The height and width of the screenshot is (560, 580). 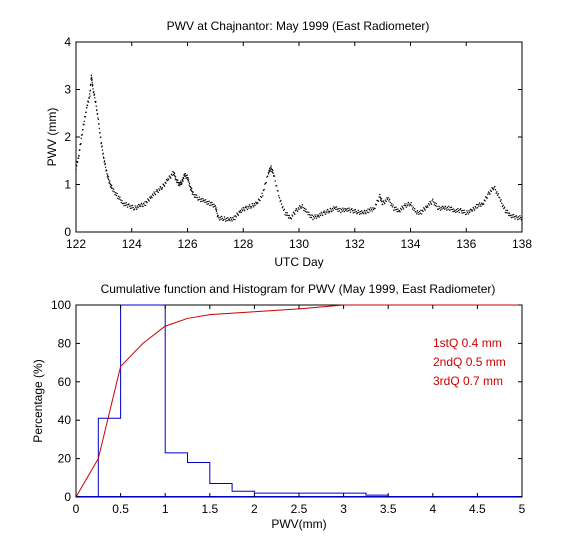 I want to click on chart2-x-label: PWV(mm), so click(x=298, y=524).